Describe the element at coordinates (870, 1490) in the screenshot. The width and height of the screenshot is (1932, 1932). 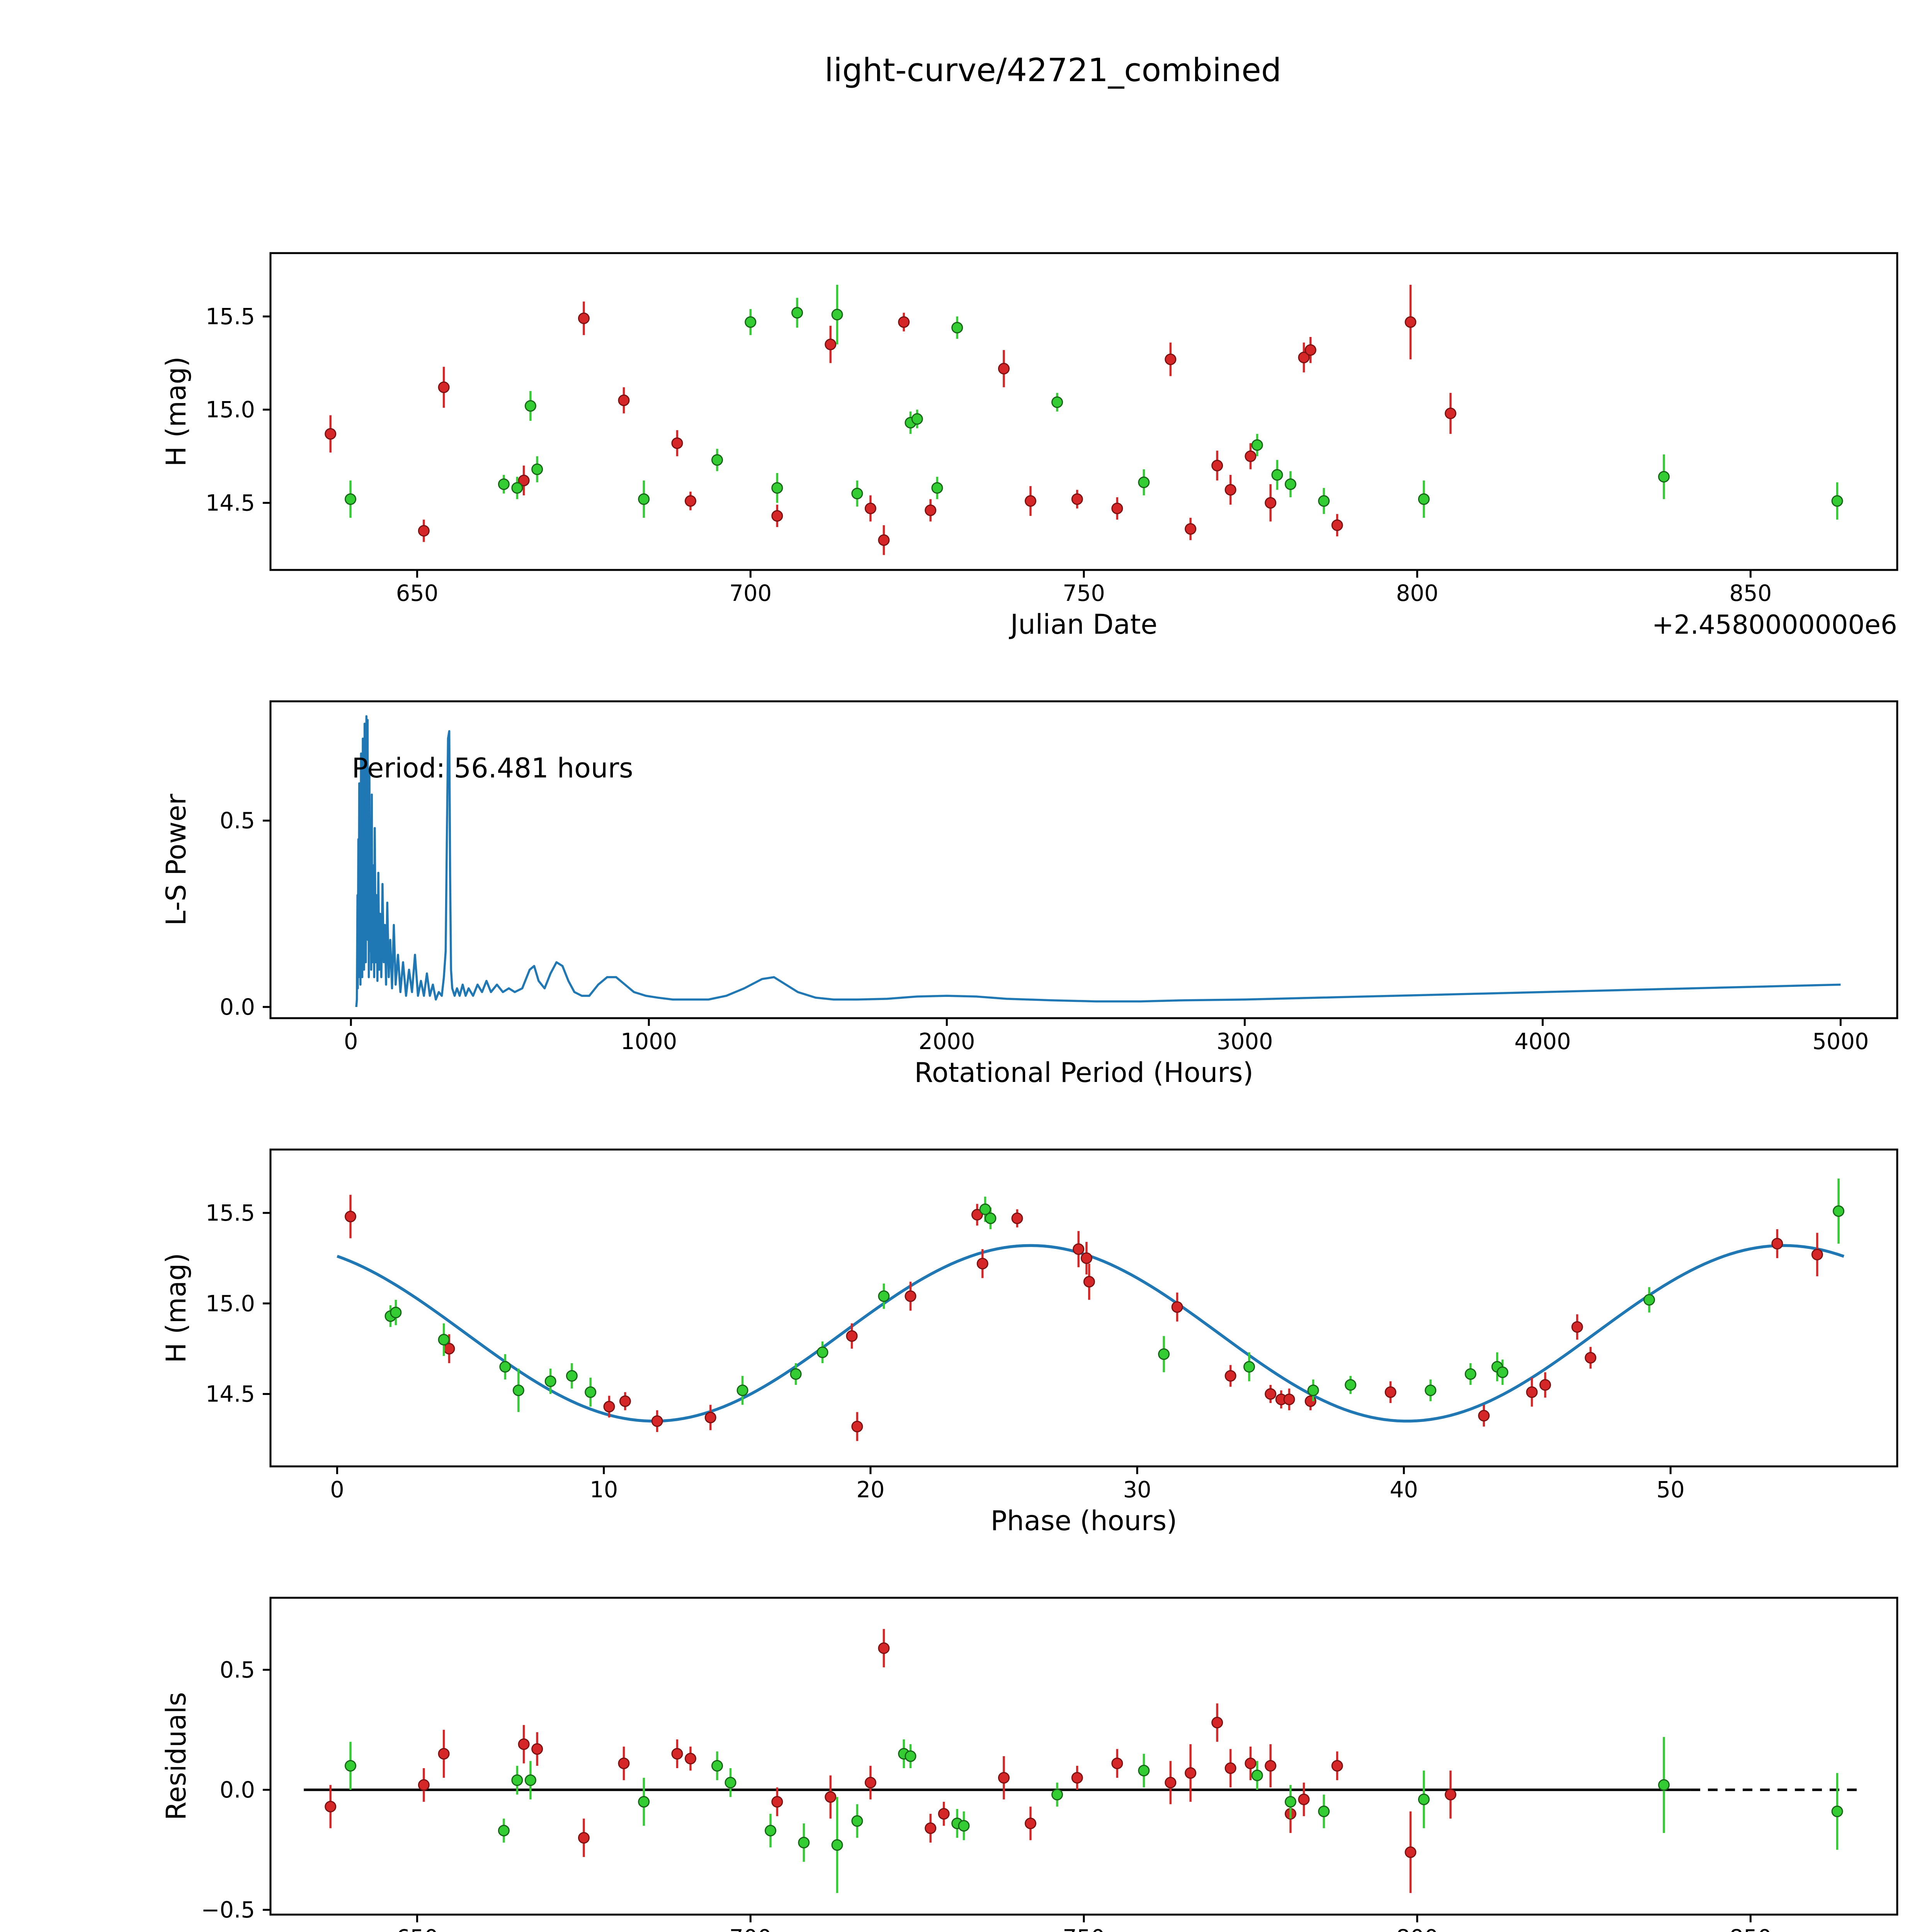
I see `x-tick-label: 20` at that location.